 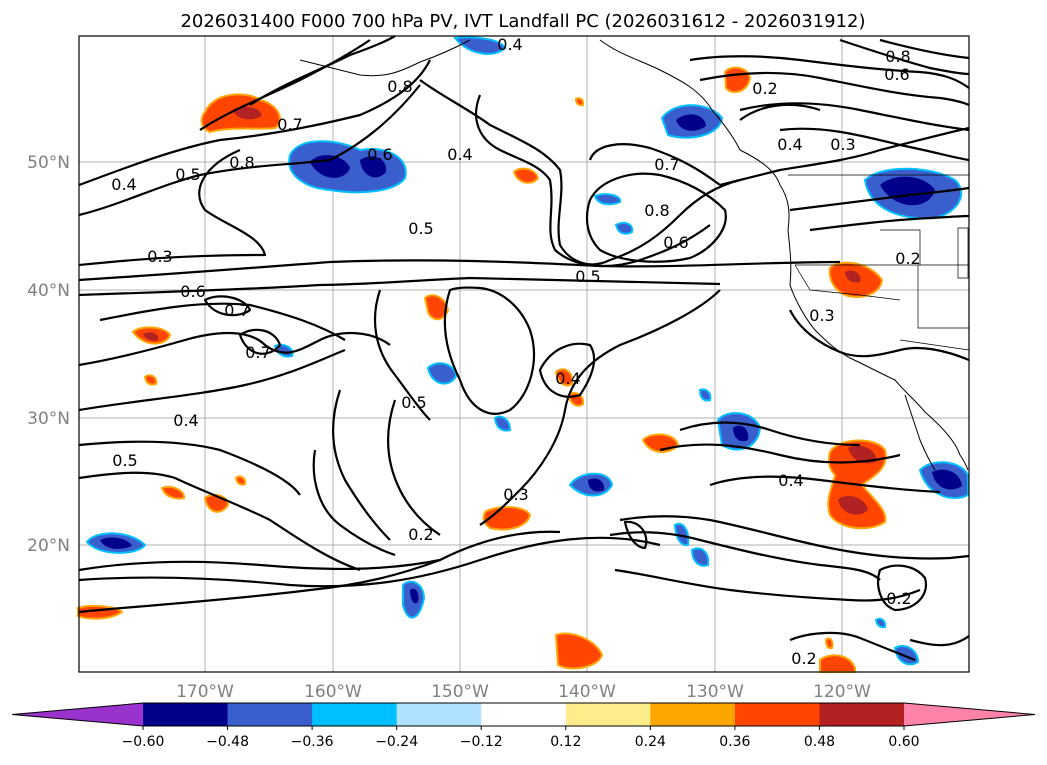 I want to click on colorbar-extend-low, so click(x=77, y=714).